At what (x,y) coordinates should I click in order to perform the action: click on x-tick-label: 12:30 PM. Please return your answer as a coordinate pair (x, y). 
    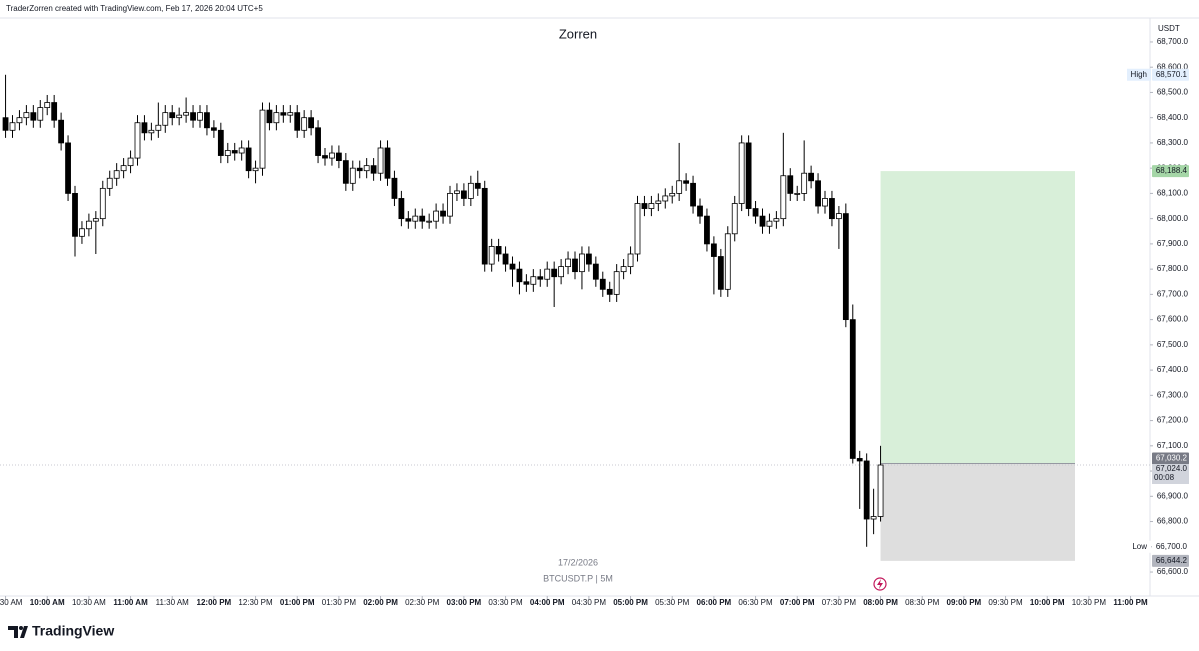
    Looking at the image, I should click on (255, 602).